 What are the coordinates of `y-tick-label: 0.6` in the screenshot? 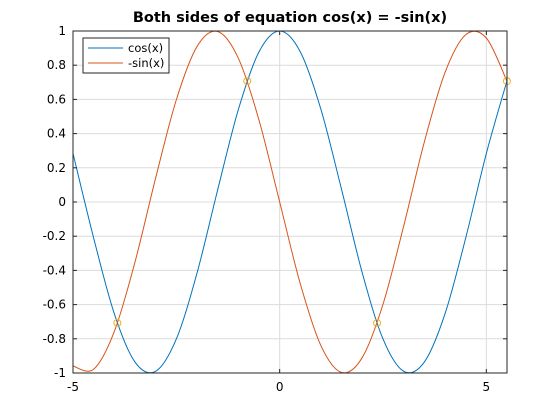 It's located at (56, 99).